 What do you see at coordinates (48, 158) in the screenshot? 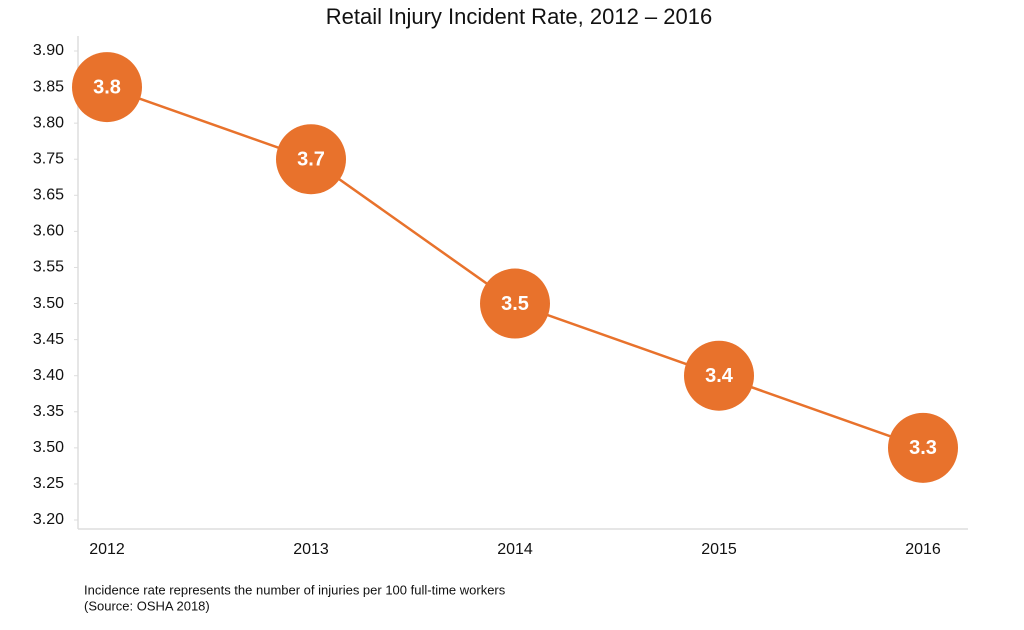
I see `y-tick-label: 3.75` at bounding box center [48, 158].